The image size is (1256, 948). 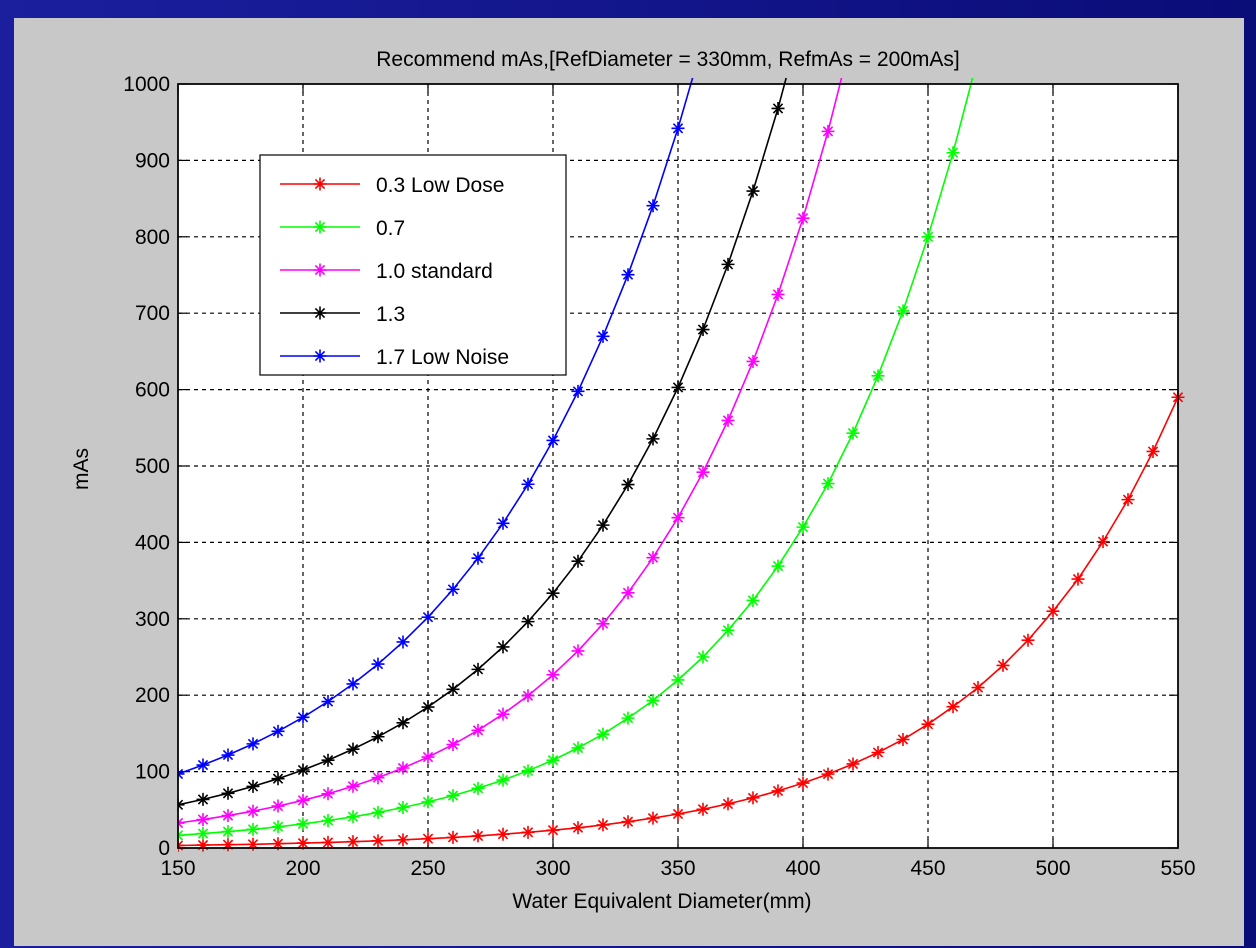 I want to click on x-tick-label: 500, so click(x=1052, y=868).